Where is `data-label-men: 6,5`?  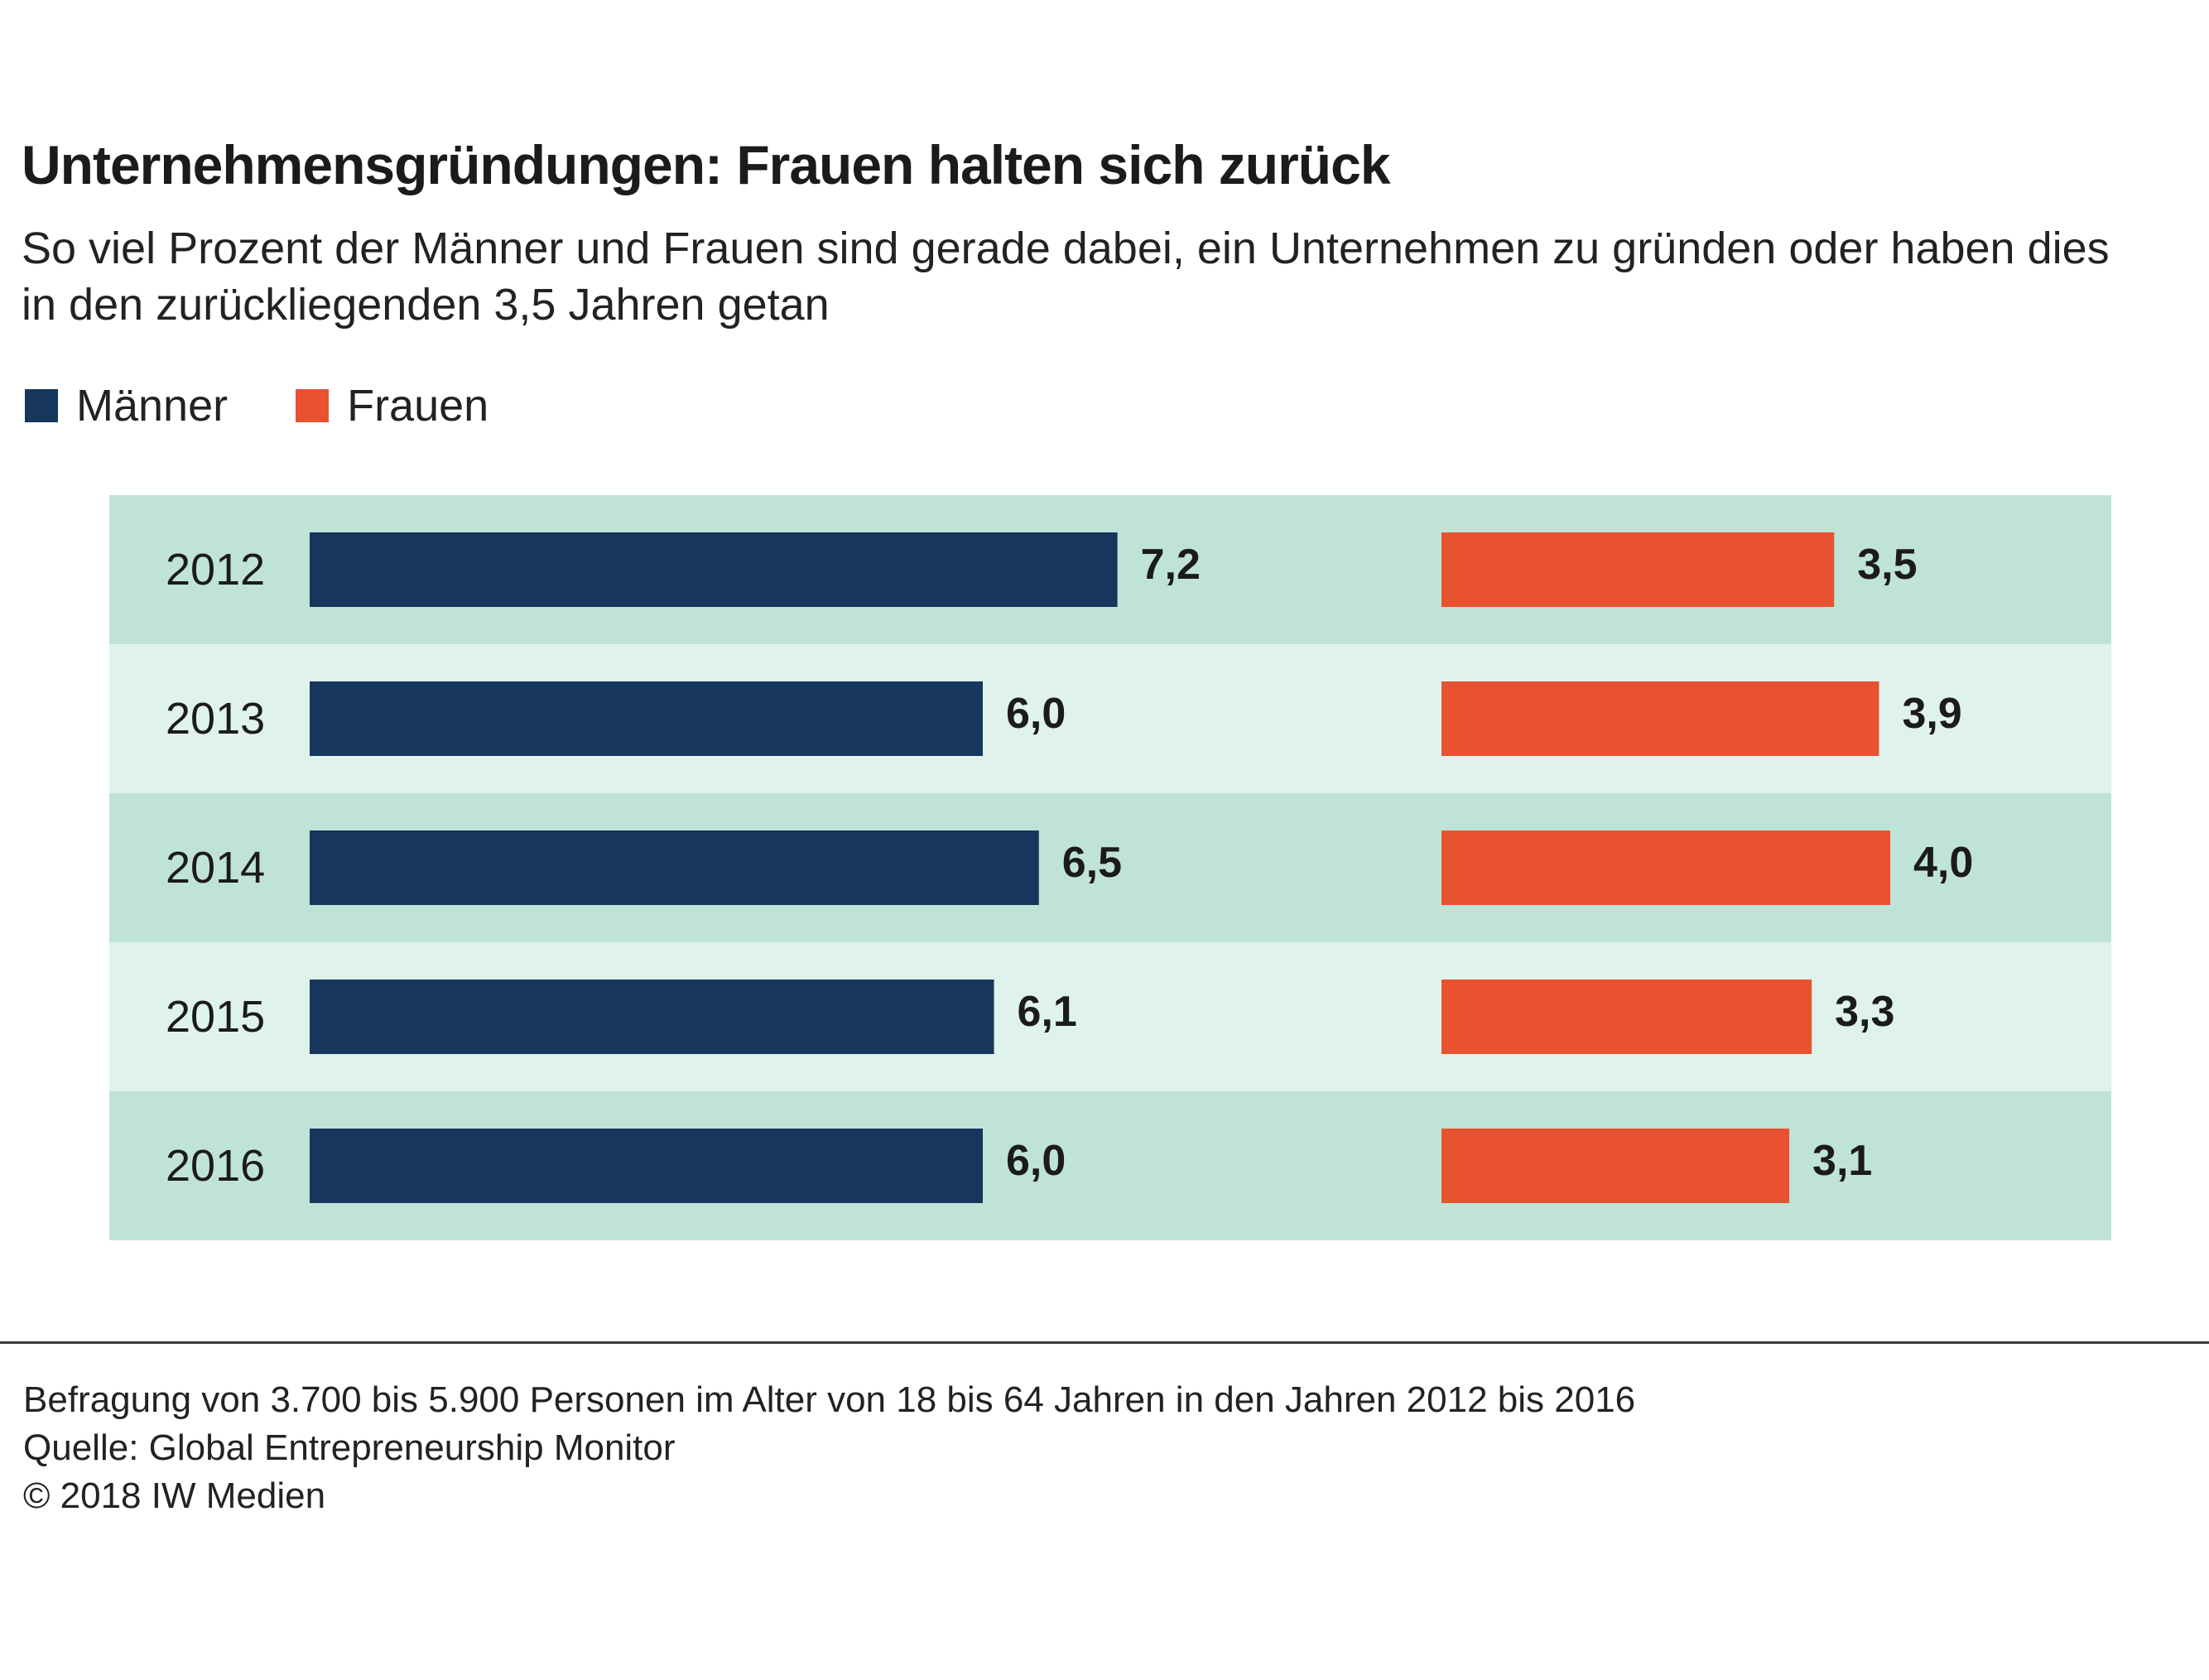
data-label-men: 6,5 is located at coordinates (1092, 863).